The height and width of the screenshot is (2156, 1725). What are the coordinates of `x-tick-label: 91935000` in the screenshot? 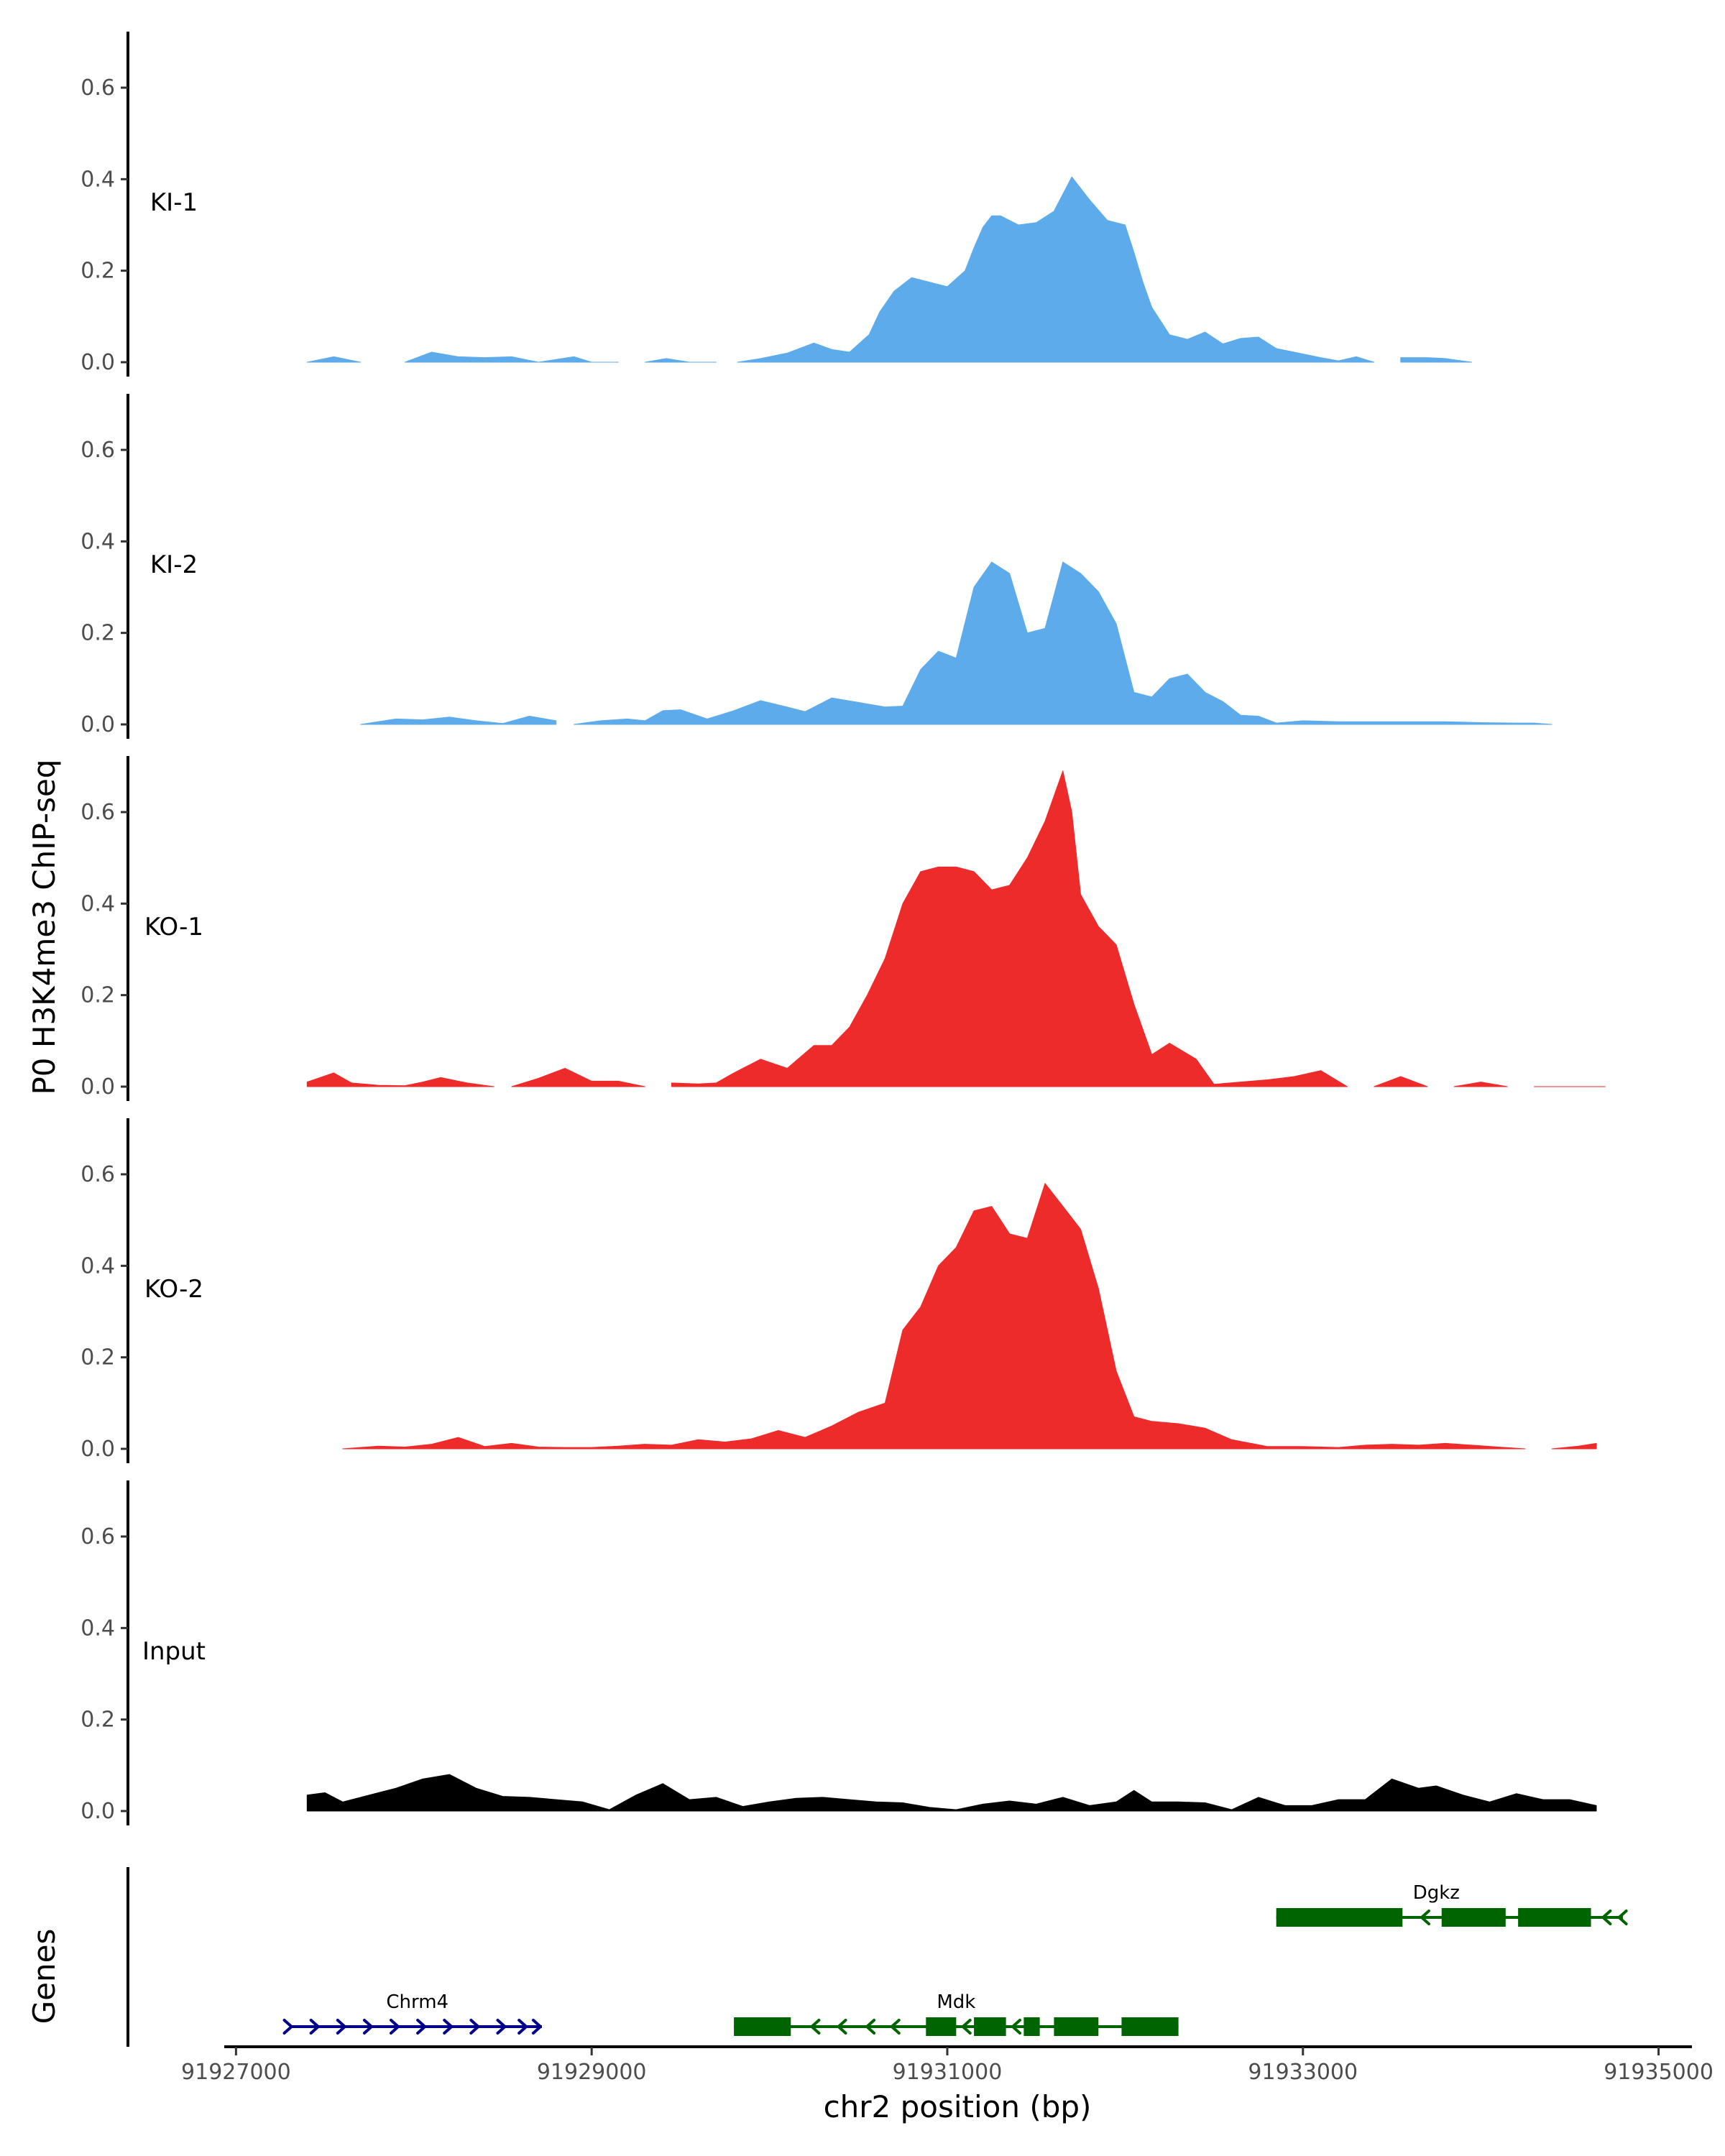 It's located at (1659, 2072).